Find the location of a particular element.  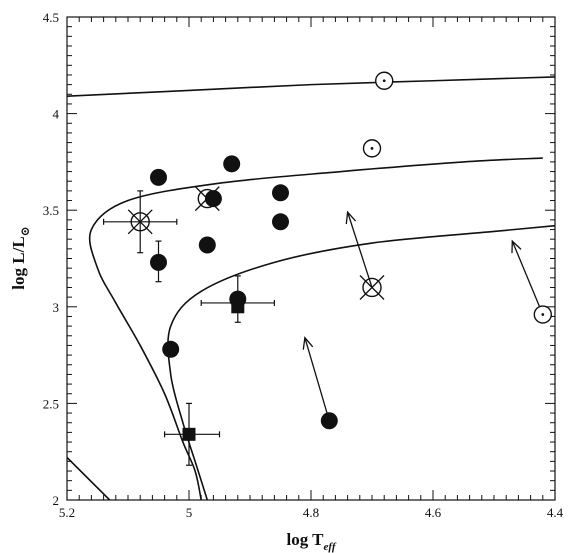

x-tick-label: 5.2 is located at coordinates (67, 512).